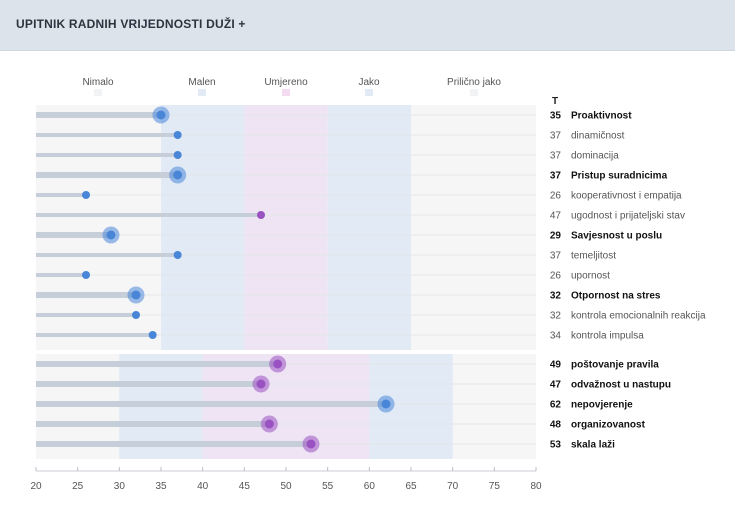 Image resolution: width=735 pixels, height=522 pixels. Describe the element at coordinates (556, 365) in the screenshot. I see `row-score: 49` at that location.